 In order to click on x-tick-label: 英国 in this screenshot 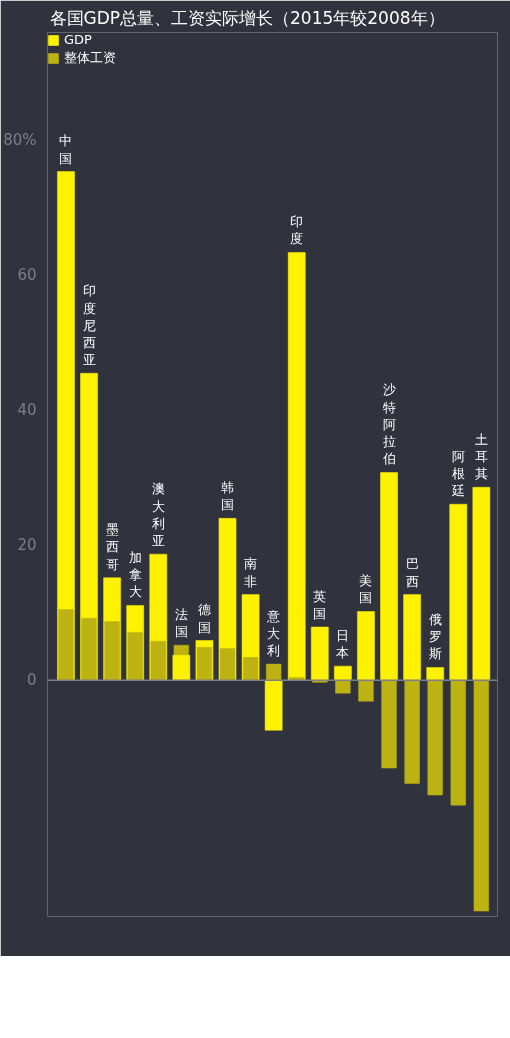, I will do `click(320, 605)`.